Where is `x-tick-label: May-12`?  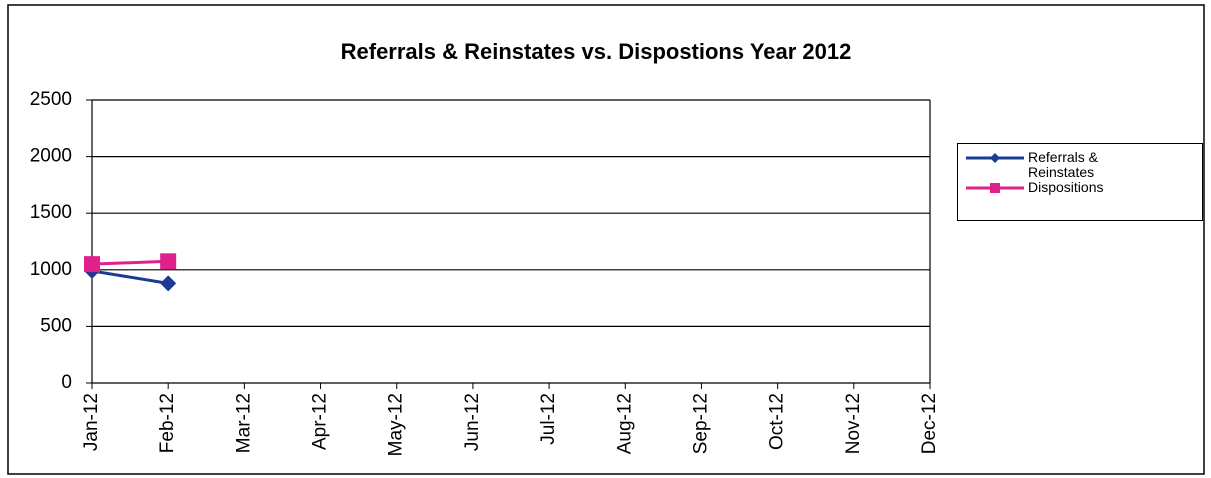
x-tick-label: May-12 is located at coordinates (396, 424).